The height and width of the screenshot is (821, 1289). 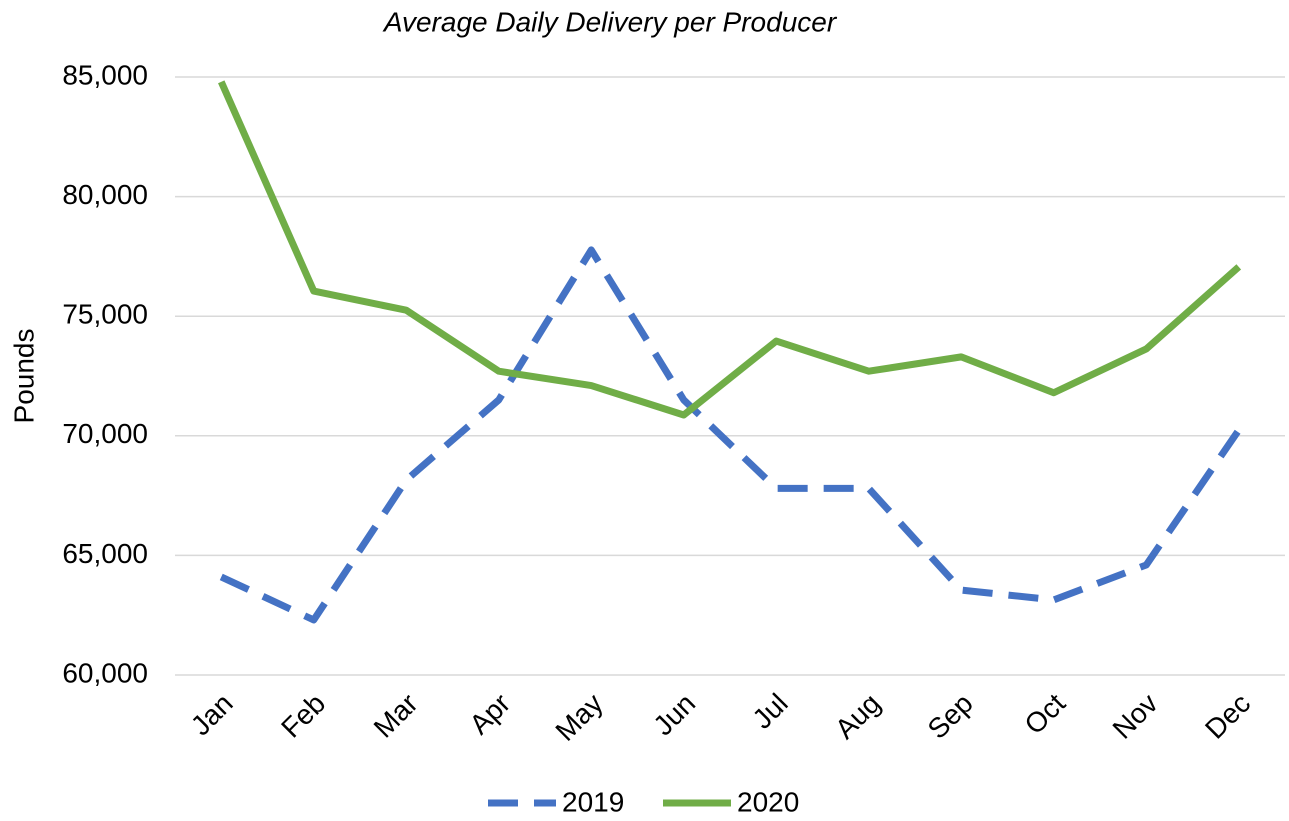 I want to click on x-tick-label: Sep, so click(x=950, y=716).